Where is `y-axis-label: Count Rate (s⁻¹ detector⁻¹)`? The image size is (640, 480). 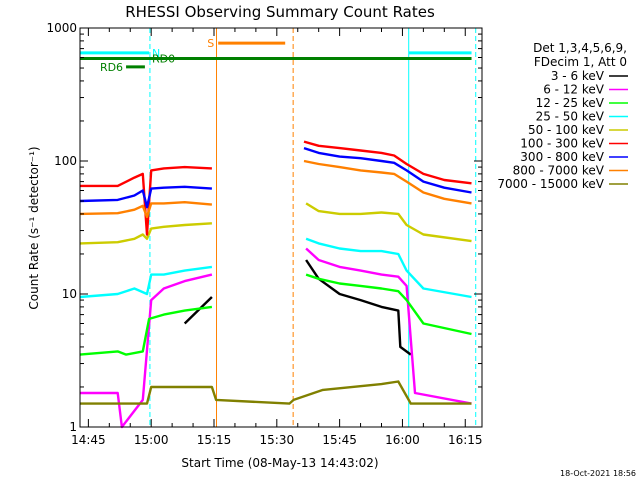
y-axis-label: Count Rate (s⁻¹ detector⁻¹) is located at coordinates (34, 227).